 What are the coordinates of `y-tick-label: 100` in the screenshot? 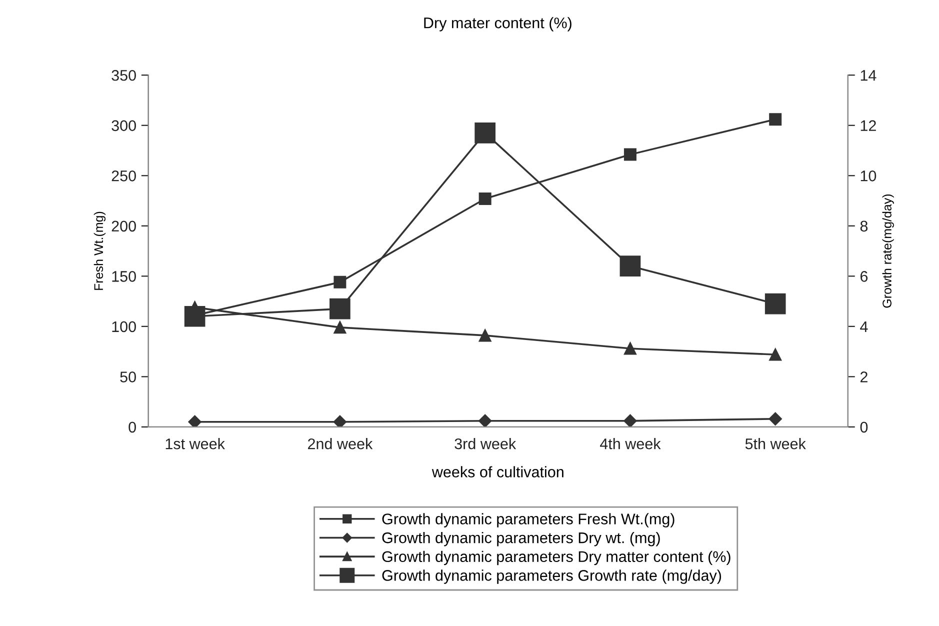 It's located at (124, 326).